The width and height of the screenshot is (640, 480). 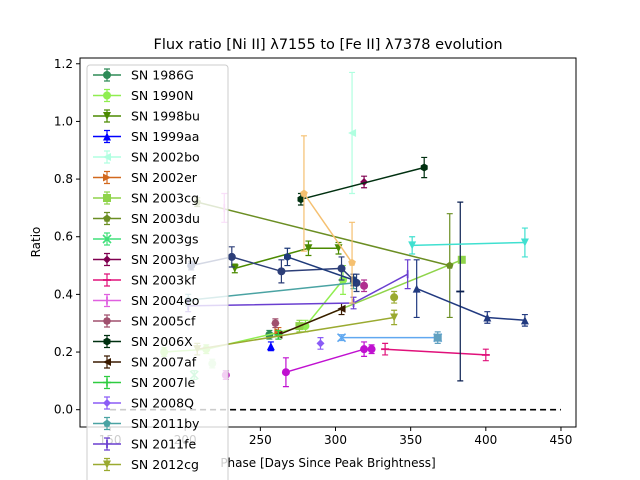 What do you see at coordinates (335, 440) in the screenshot?
I see `x-tick-label: 300` at bounding box center [335, 440].